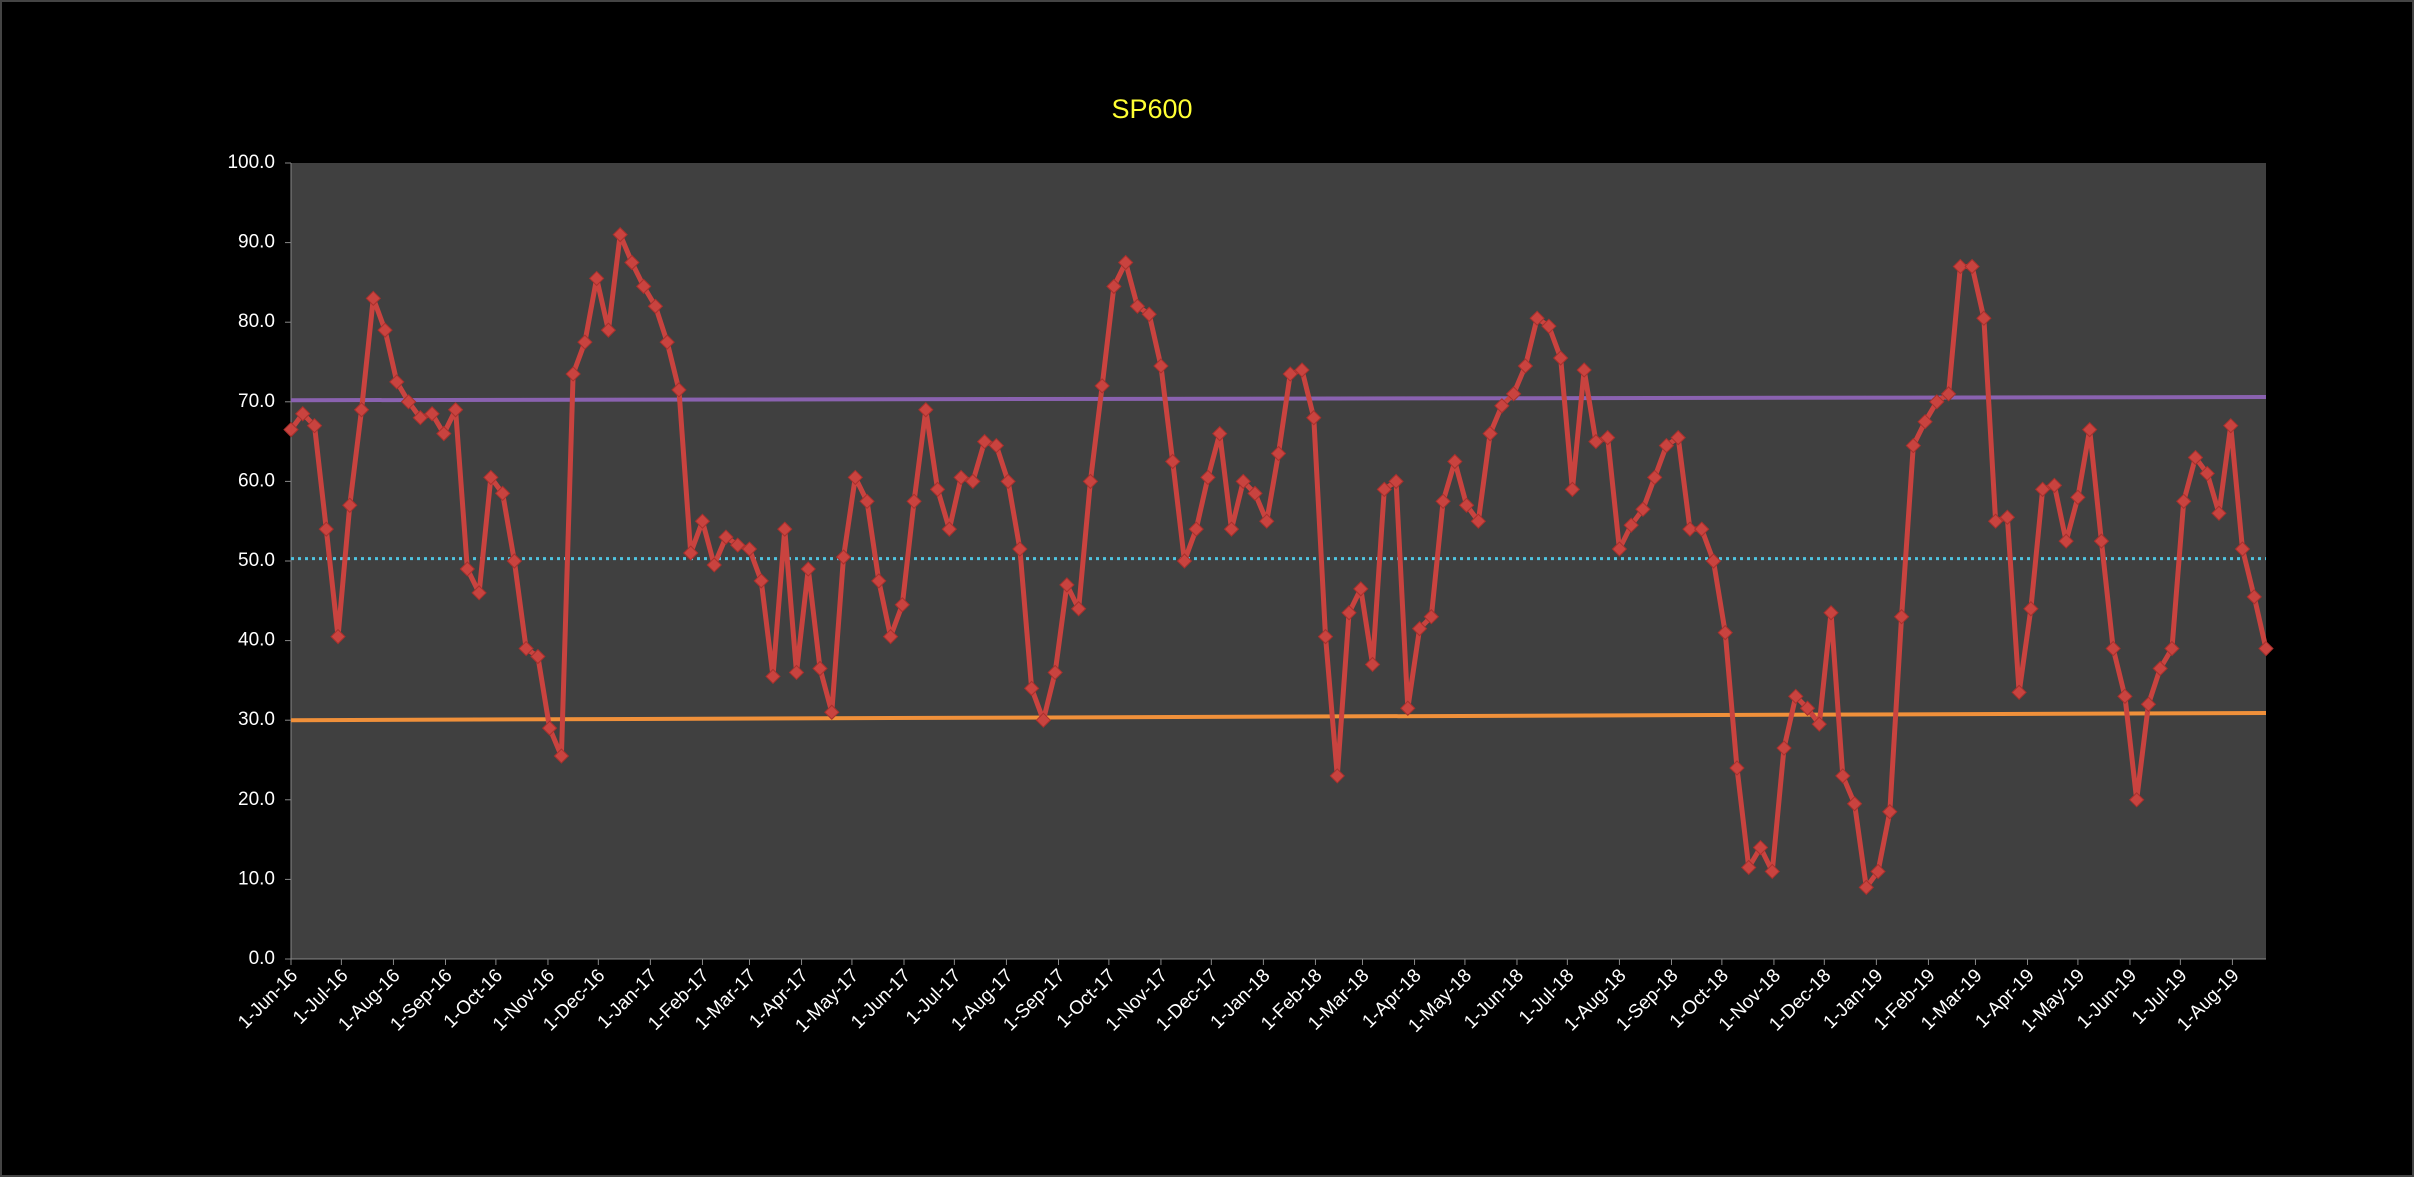 Image resolution: width=2414 pixels, height=1177 pixels. What do you see at coordinates (256, 719) in the screenshot?
I see `y-tick-label: 30.0` at bounding box center [256, 719].